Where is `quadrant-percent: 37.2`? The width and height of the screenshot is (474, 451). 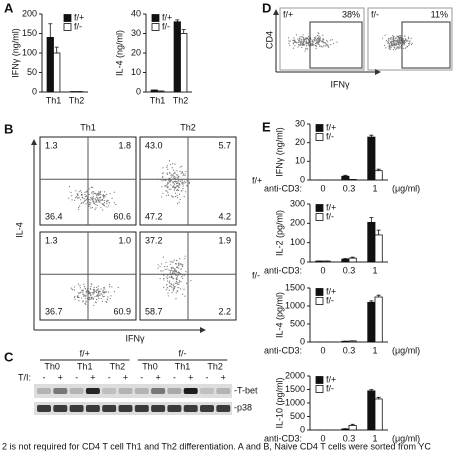 quadrant-percent: 37.2 is located at coordinates (154, 240).